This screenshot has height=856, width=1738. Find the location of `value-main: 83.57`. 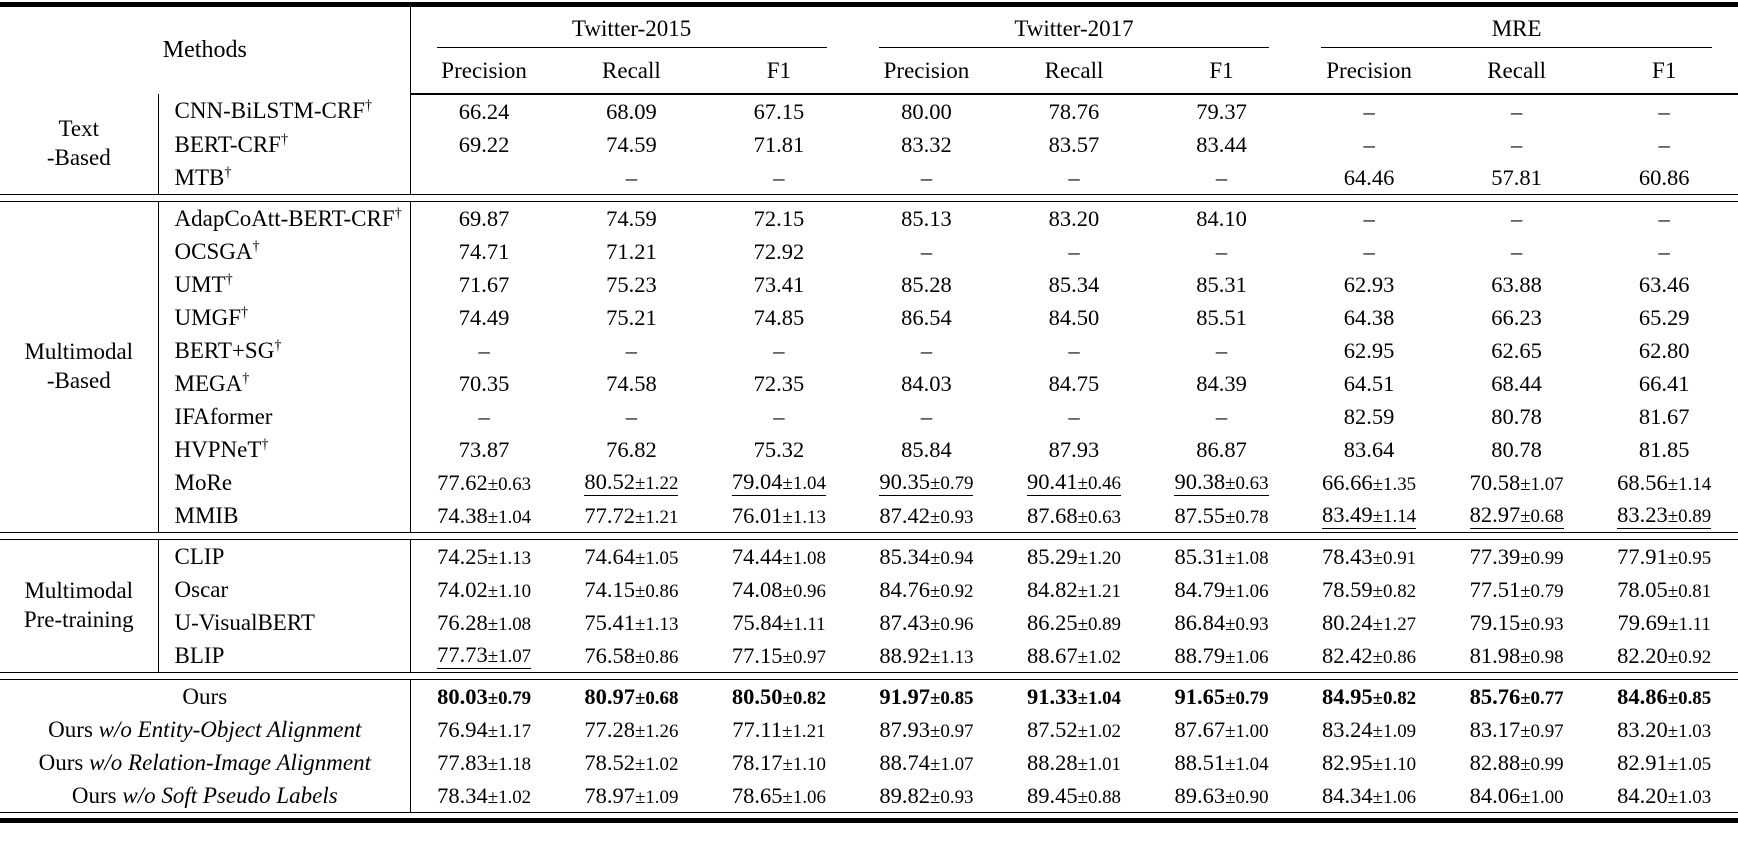

value-main: 83.57 is located at coordinates (1074, 144).